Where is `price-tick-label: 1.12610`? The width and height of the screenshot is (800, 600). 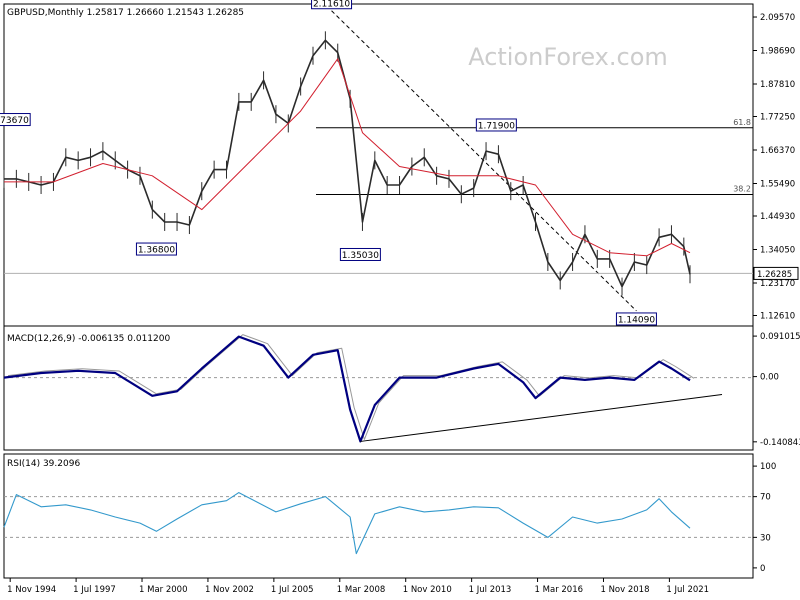
price-tick-label: 1.12610 is located at coordinates (777, 317).